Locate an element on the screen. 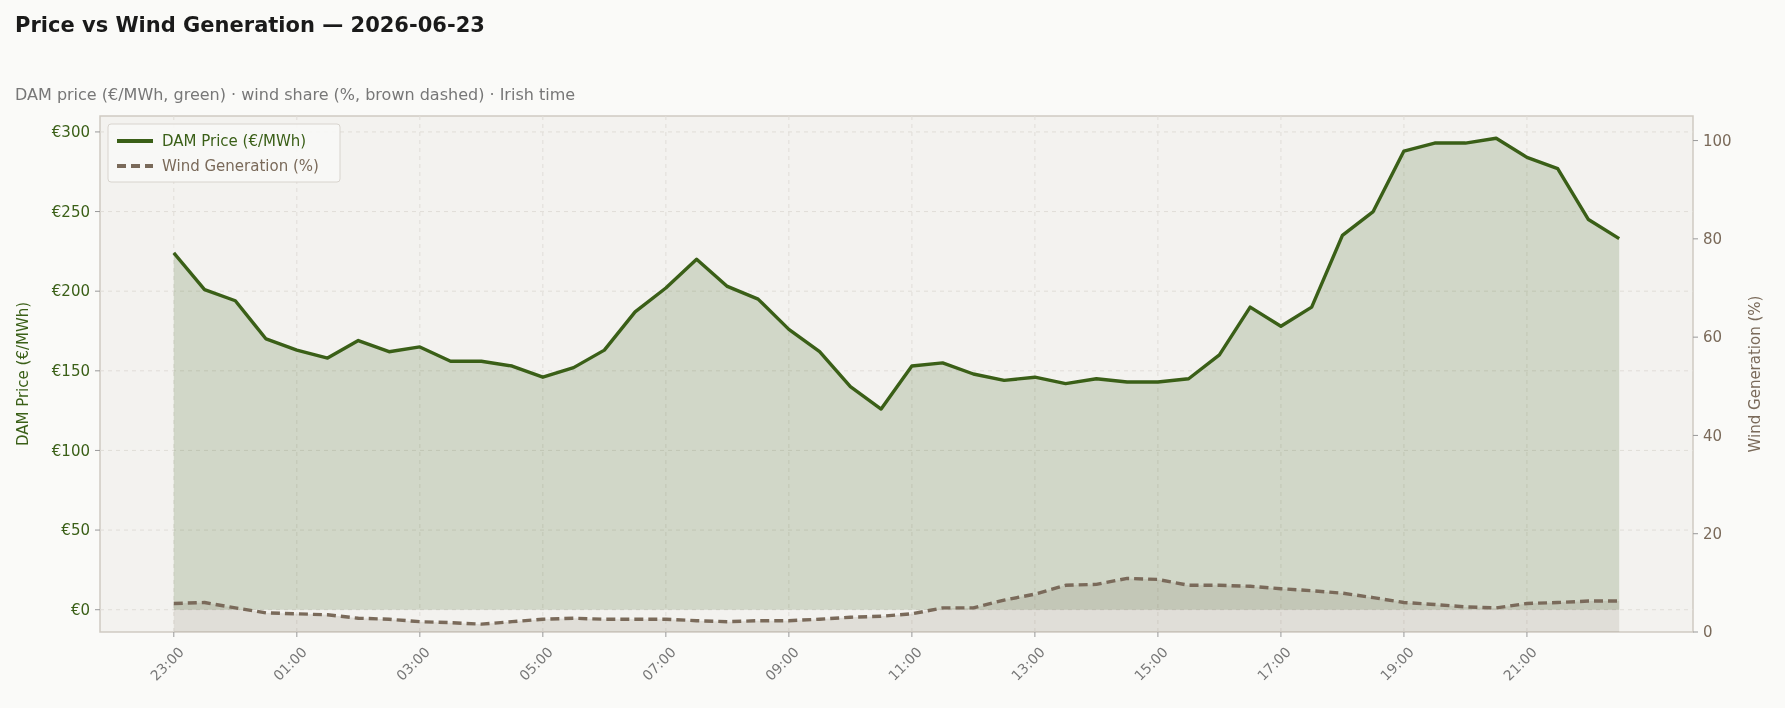 This screenshot has width=1785, height=708. y-tick-label: €250 is located at coordinates (70, 211).